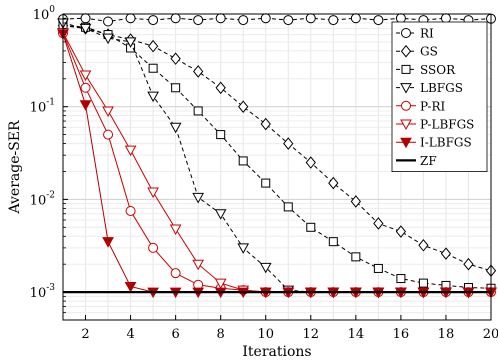 The width and height of the screenshot is (498, 360). Describe the element at coordinates (276, 352) in the screenshot. I see `x-axis-label: Iterations` at that location.